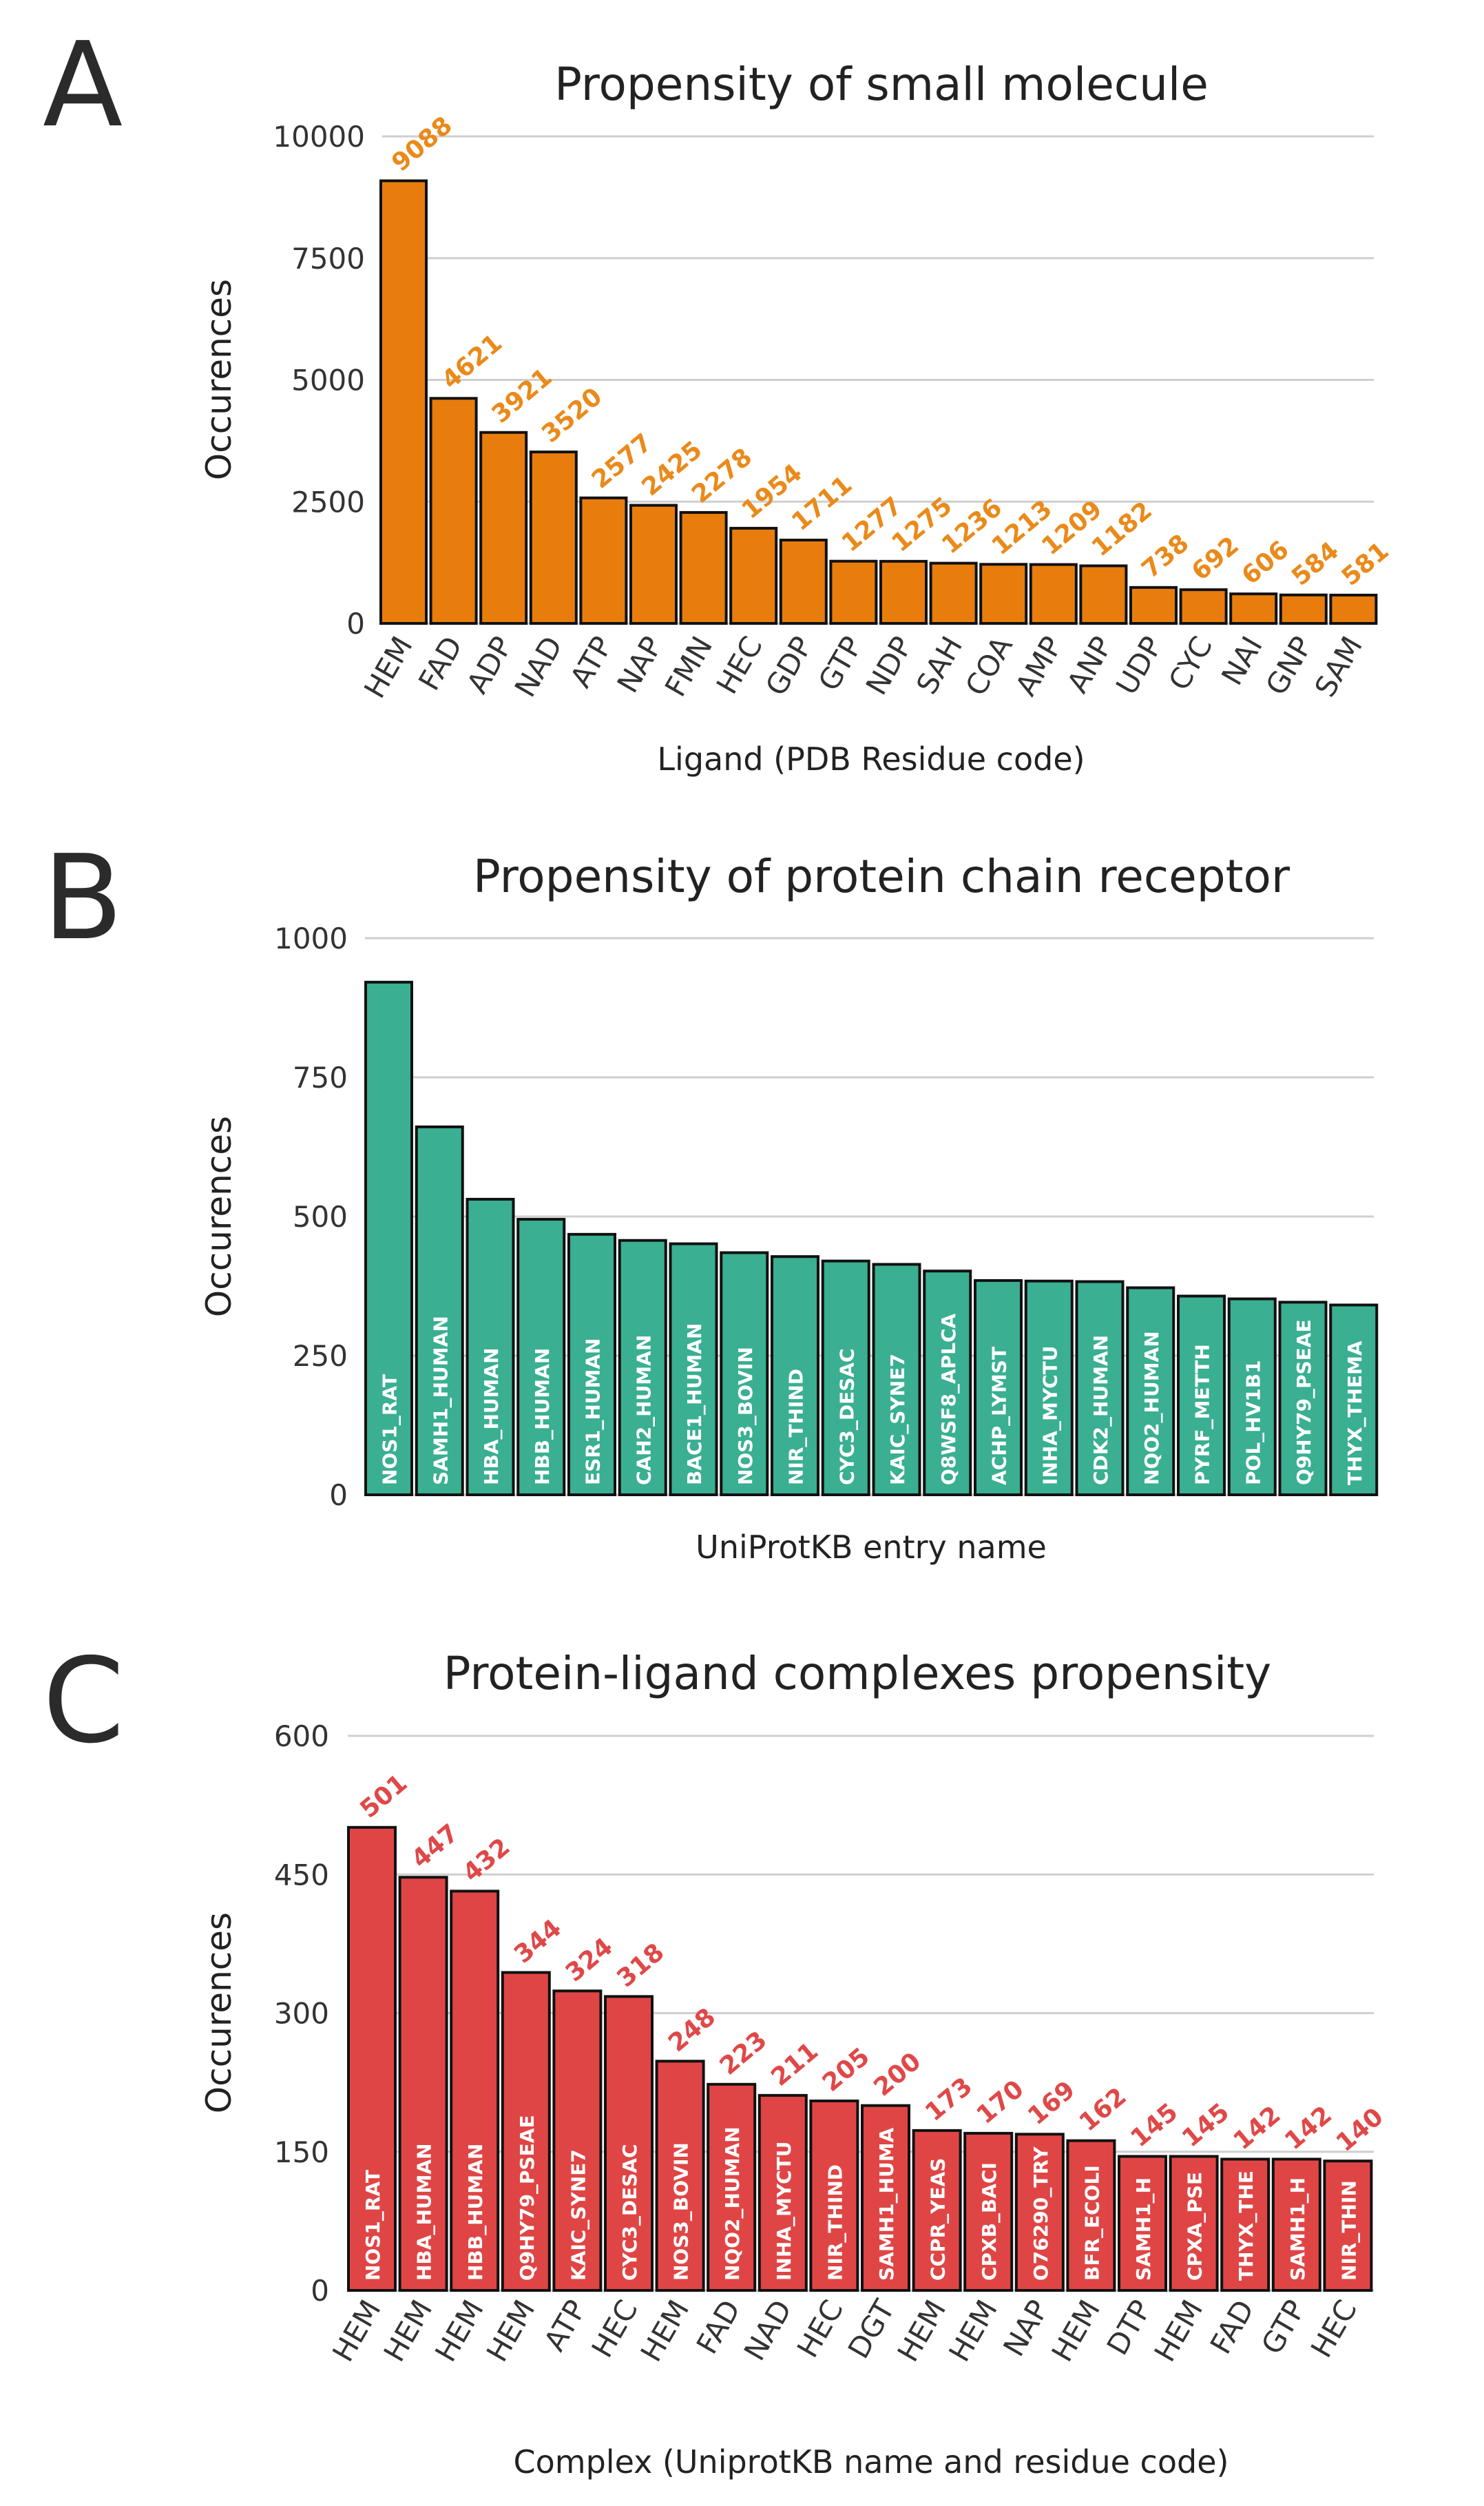 The image size is (1484, 2506). Describe the element at coordinates (872, 1547) in the screenshot. I see `x-axis-label: UniProtKB entry name` at that location.